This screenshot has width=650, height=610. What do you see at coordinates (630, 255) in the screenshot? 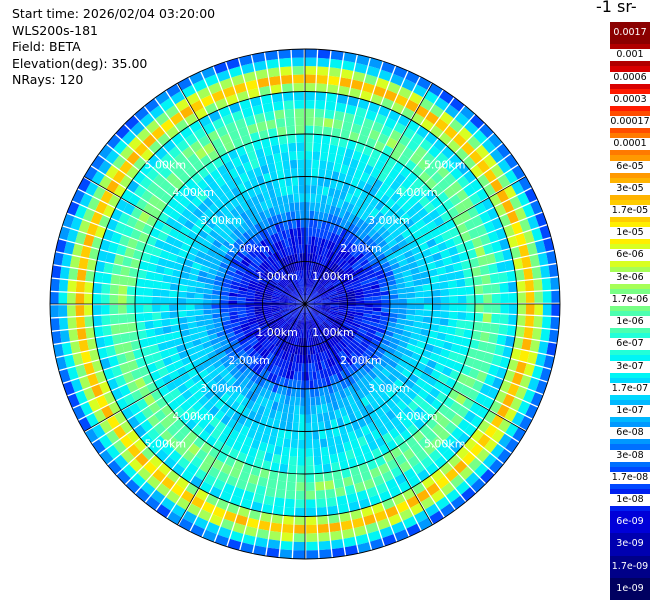
I see `colorbar-tick-label: 6e-06` at bounding box center [630, 255].